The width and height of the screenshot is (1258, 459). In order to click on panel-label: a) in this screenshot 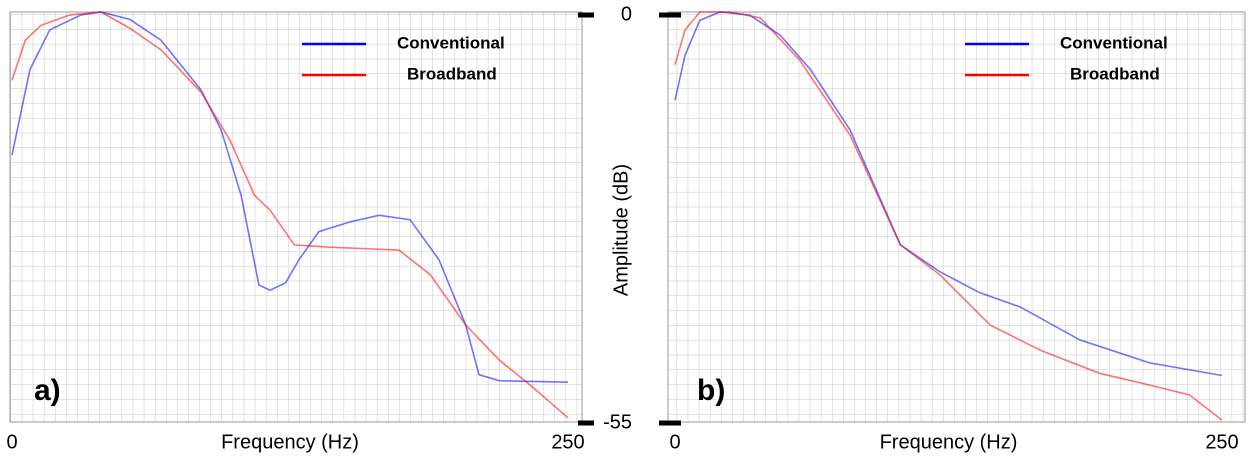, I will do `click(47, 390)`.